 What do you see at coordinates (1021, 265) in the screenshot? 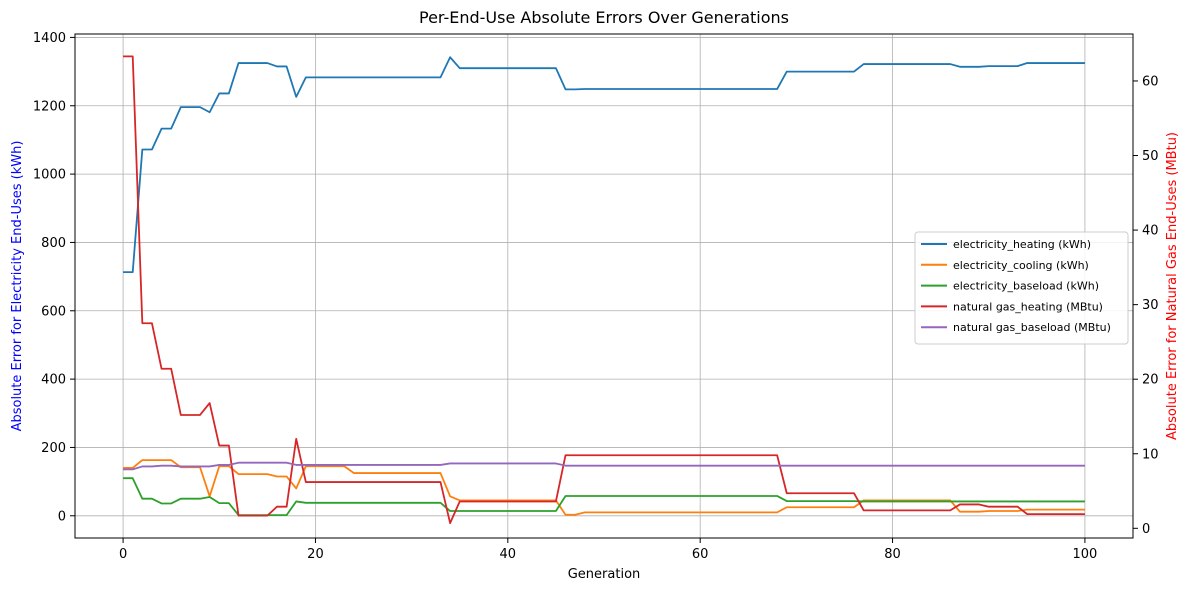
I see `legend-label: electricity_cooling (kWh)` at bounding box center [1021, 265].